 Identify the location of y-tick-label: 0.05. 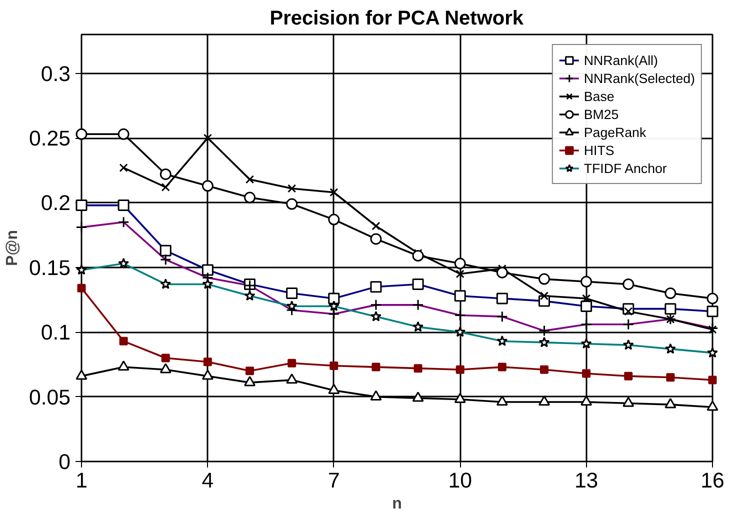
(49, 397).